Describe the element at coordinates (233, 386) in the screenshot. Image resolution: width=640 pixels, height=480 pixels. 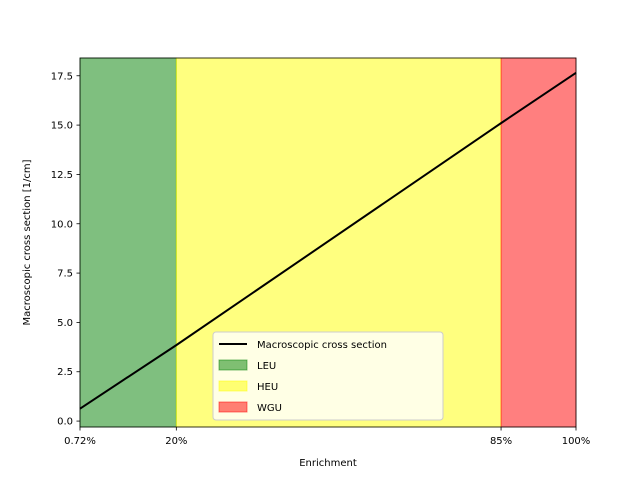
I see `legend-swatch-heu` at that location.